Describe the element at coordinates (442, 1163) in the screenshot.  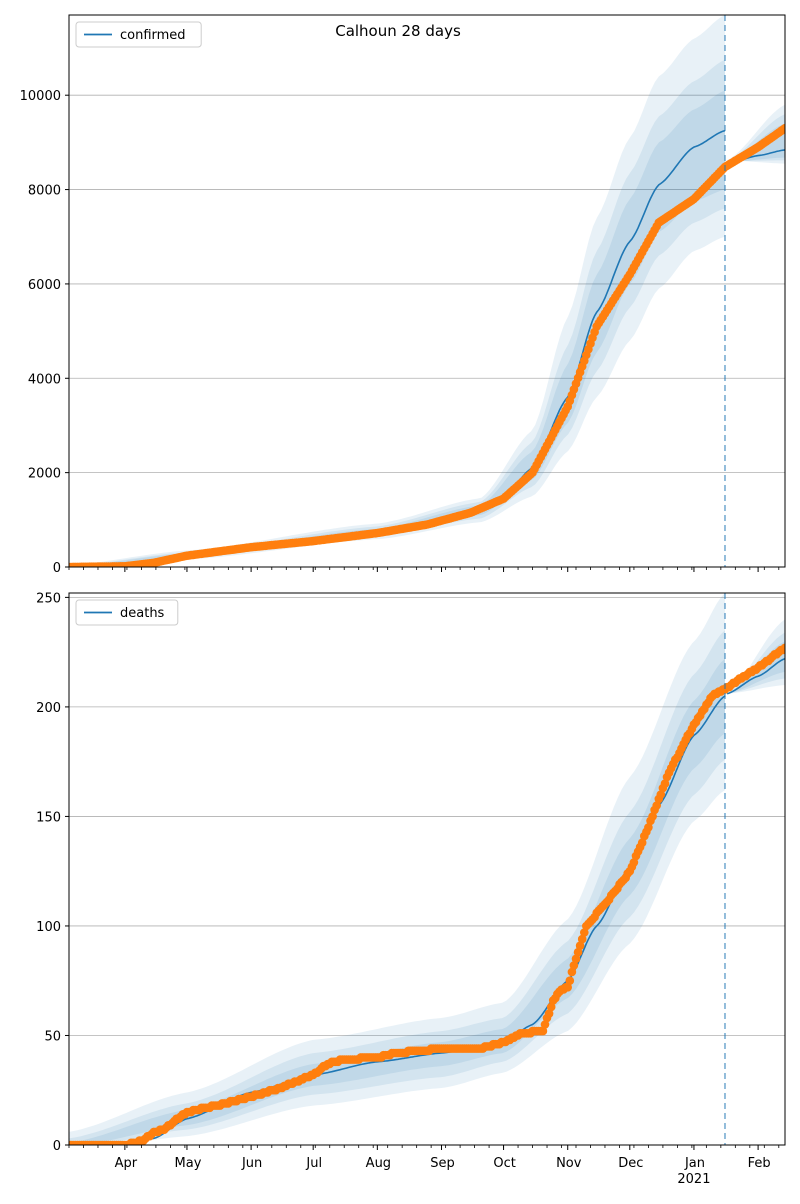
I see `x-tick-label: Sep` at that location.